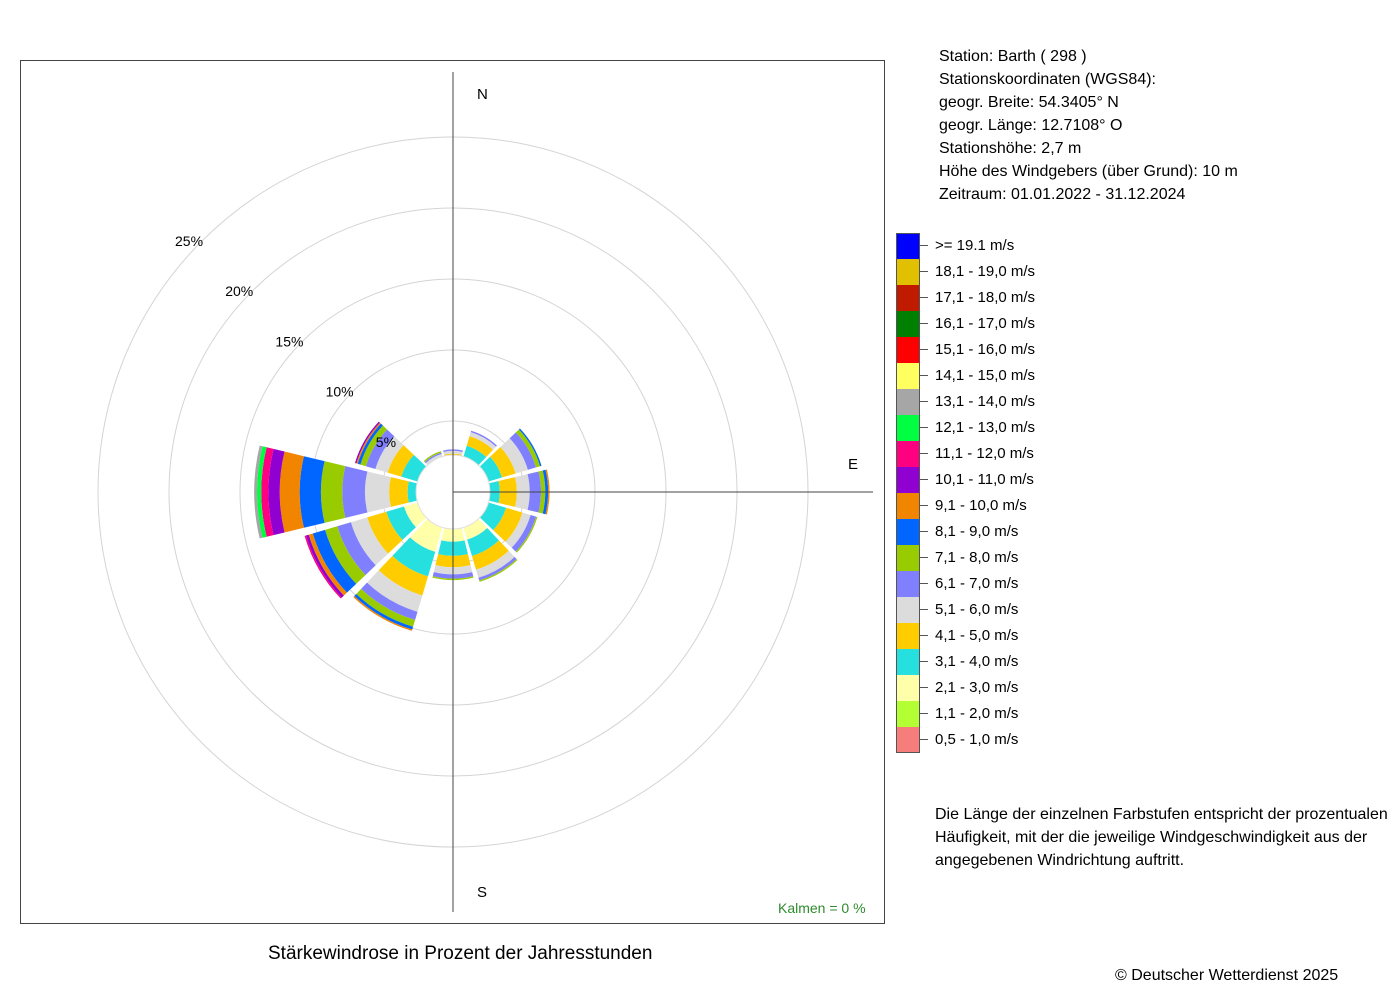 The image size is (1400, 1000). I want to click on calm-label: Kalmen = 0 %, so click(822, 908).